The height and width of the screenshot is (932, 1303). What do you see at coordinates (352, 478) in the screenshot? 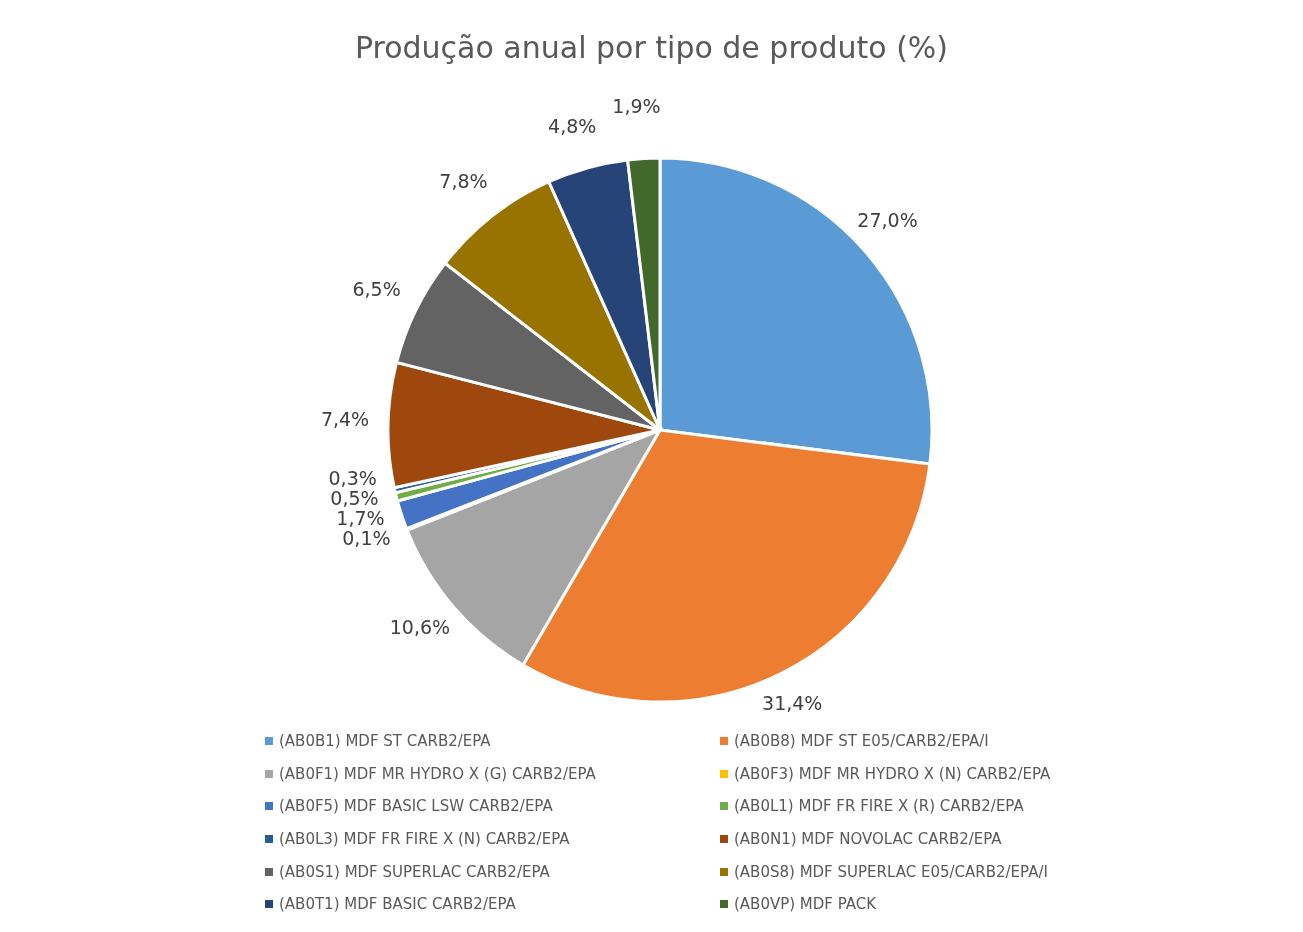
I see `data-label: 0,3%` at bounding box center [352, 478].